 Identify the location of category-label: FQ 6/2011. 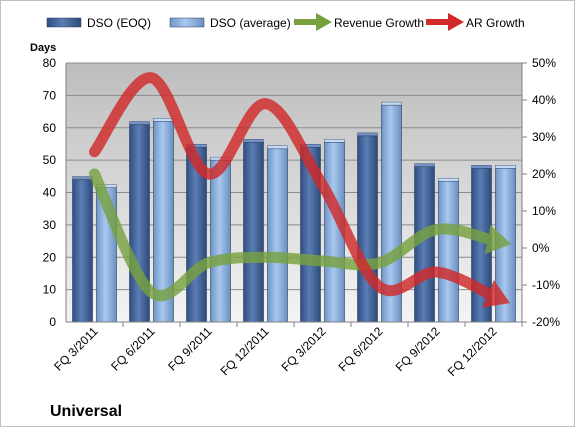
(133, 349).